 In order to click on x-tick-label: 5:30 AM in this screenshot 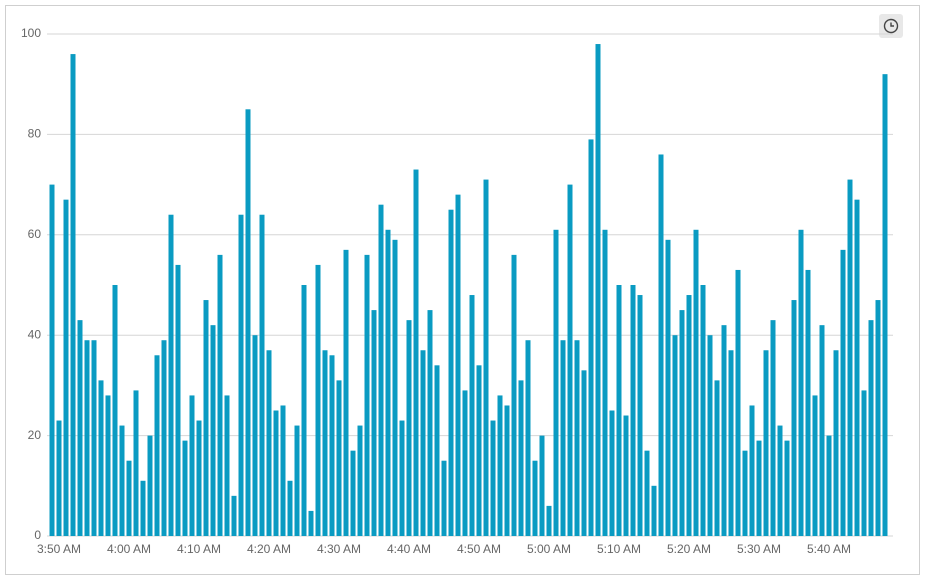, I will do `click(759, 549)`.